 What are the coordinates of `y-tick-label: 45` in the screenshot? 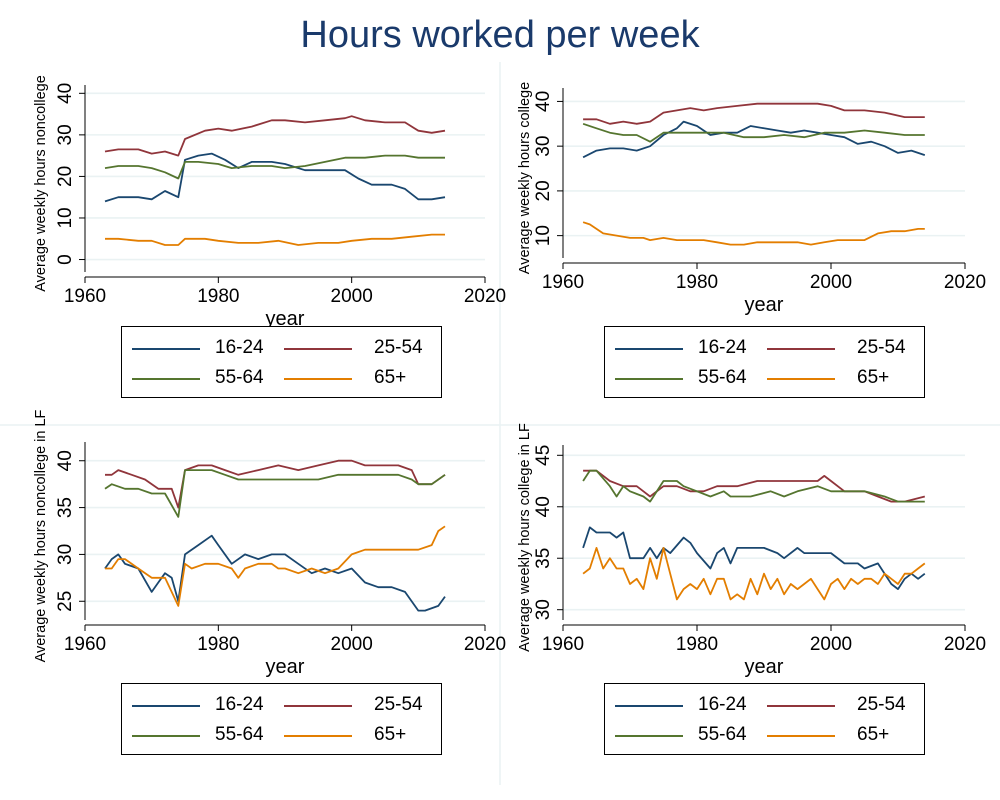 It's located at (543, 455).